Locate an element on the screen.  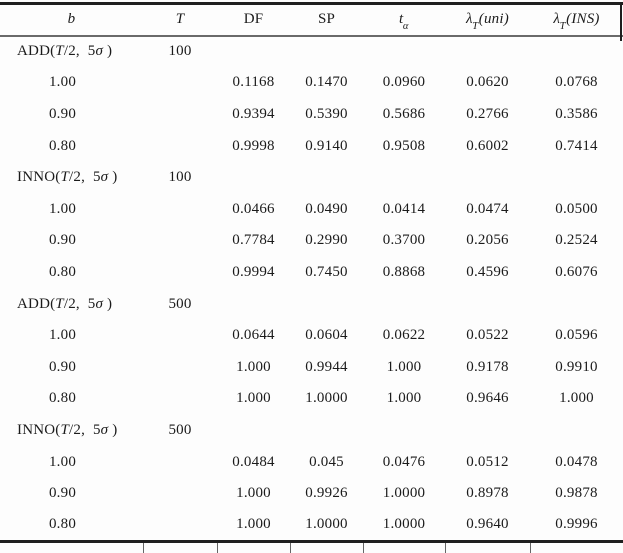
group-name: ADD( is located at coordinates (36, 303).